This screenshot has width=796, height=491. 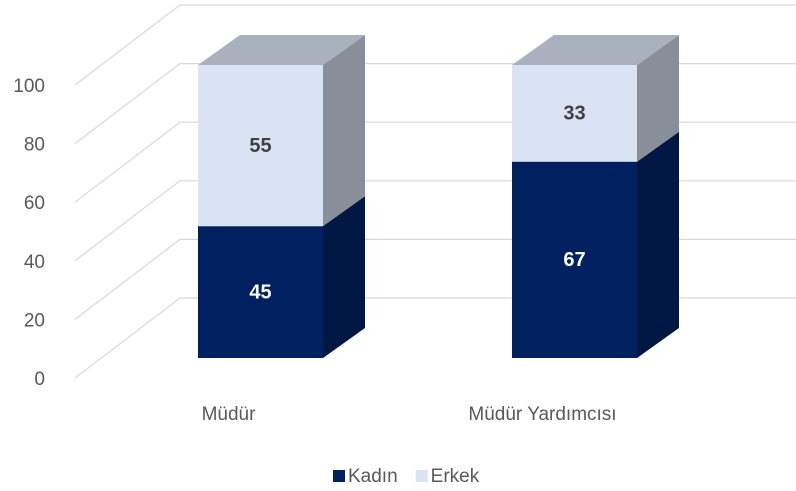 I want to click on x-tick-label: Müdür, so click(x=229, y=414).